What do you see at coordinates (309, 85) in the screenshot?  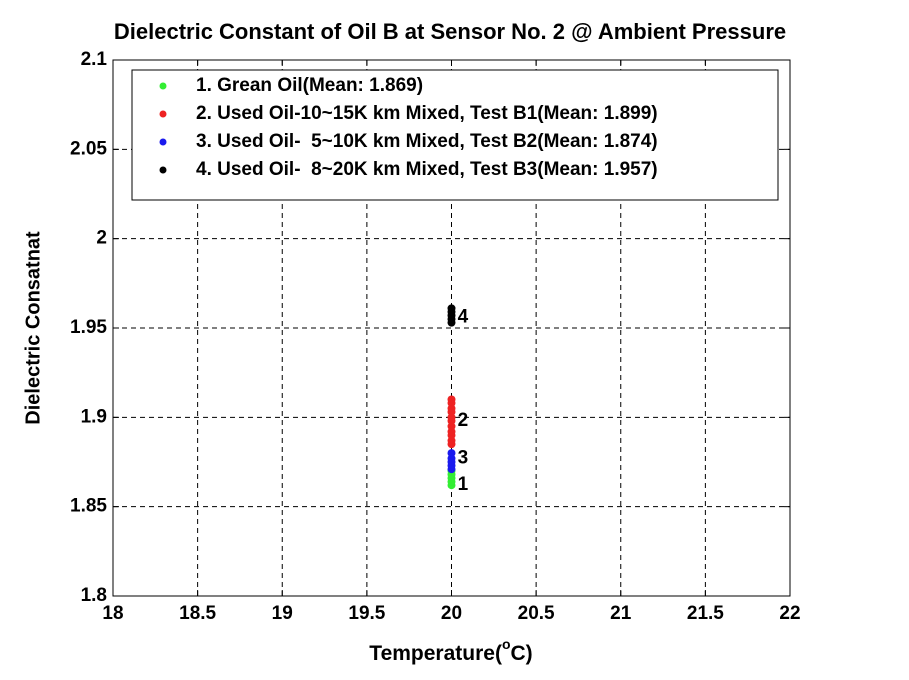 I see `legend-label: 1. Grean Oil(Mean: 1.869)` at bounding box center [309, 85].